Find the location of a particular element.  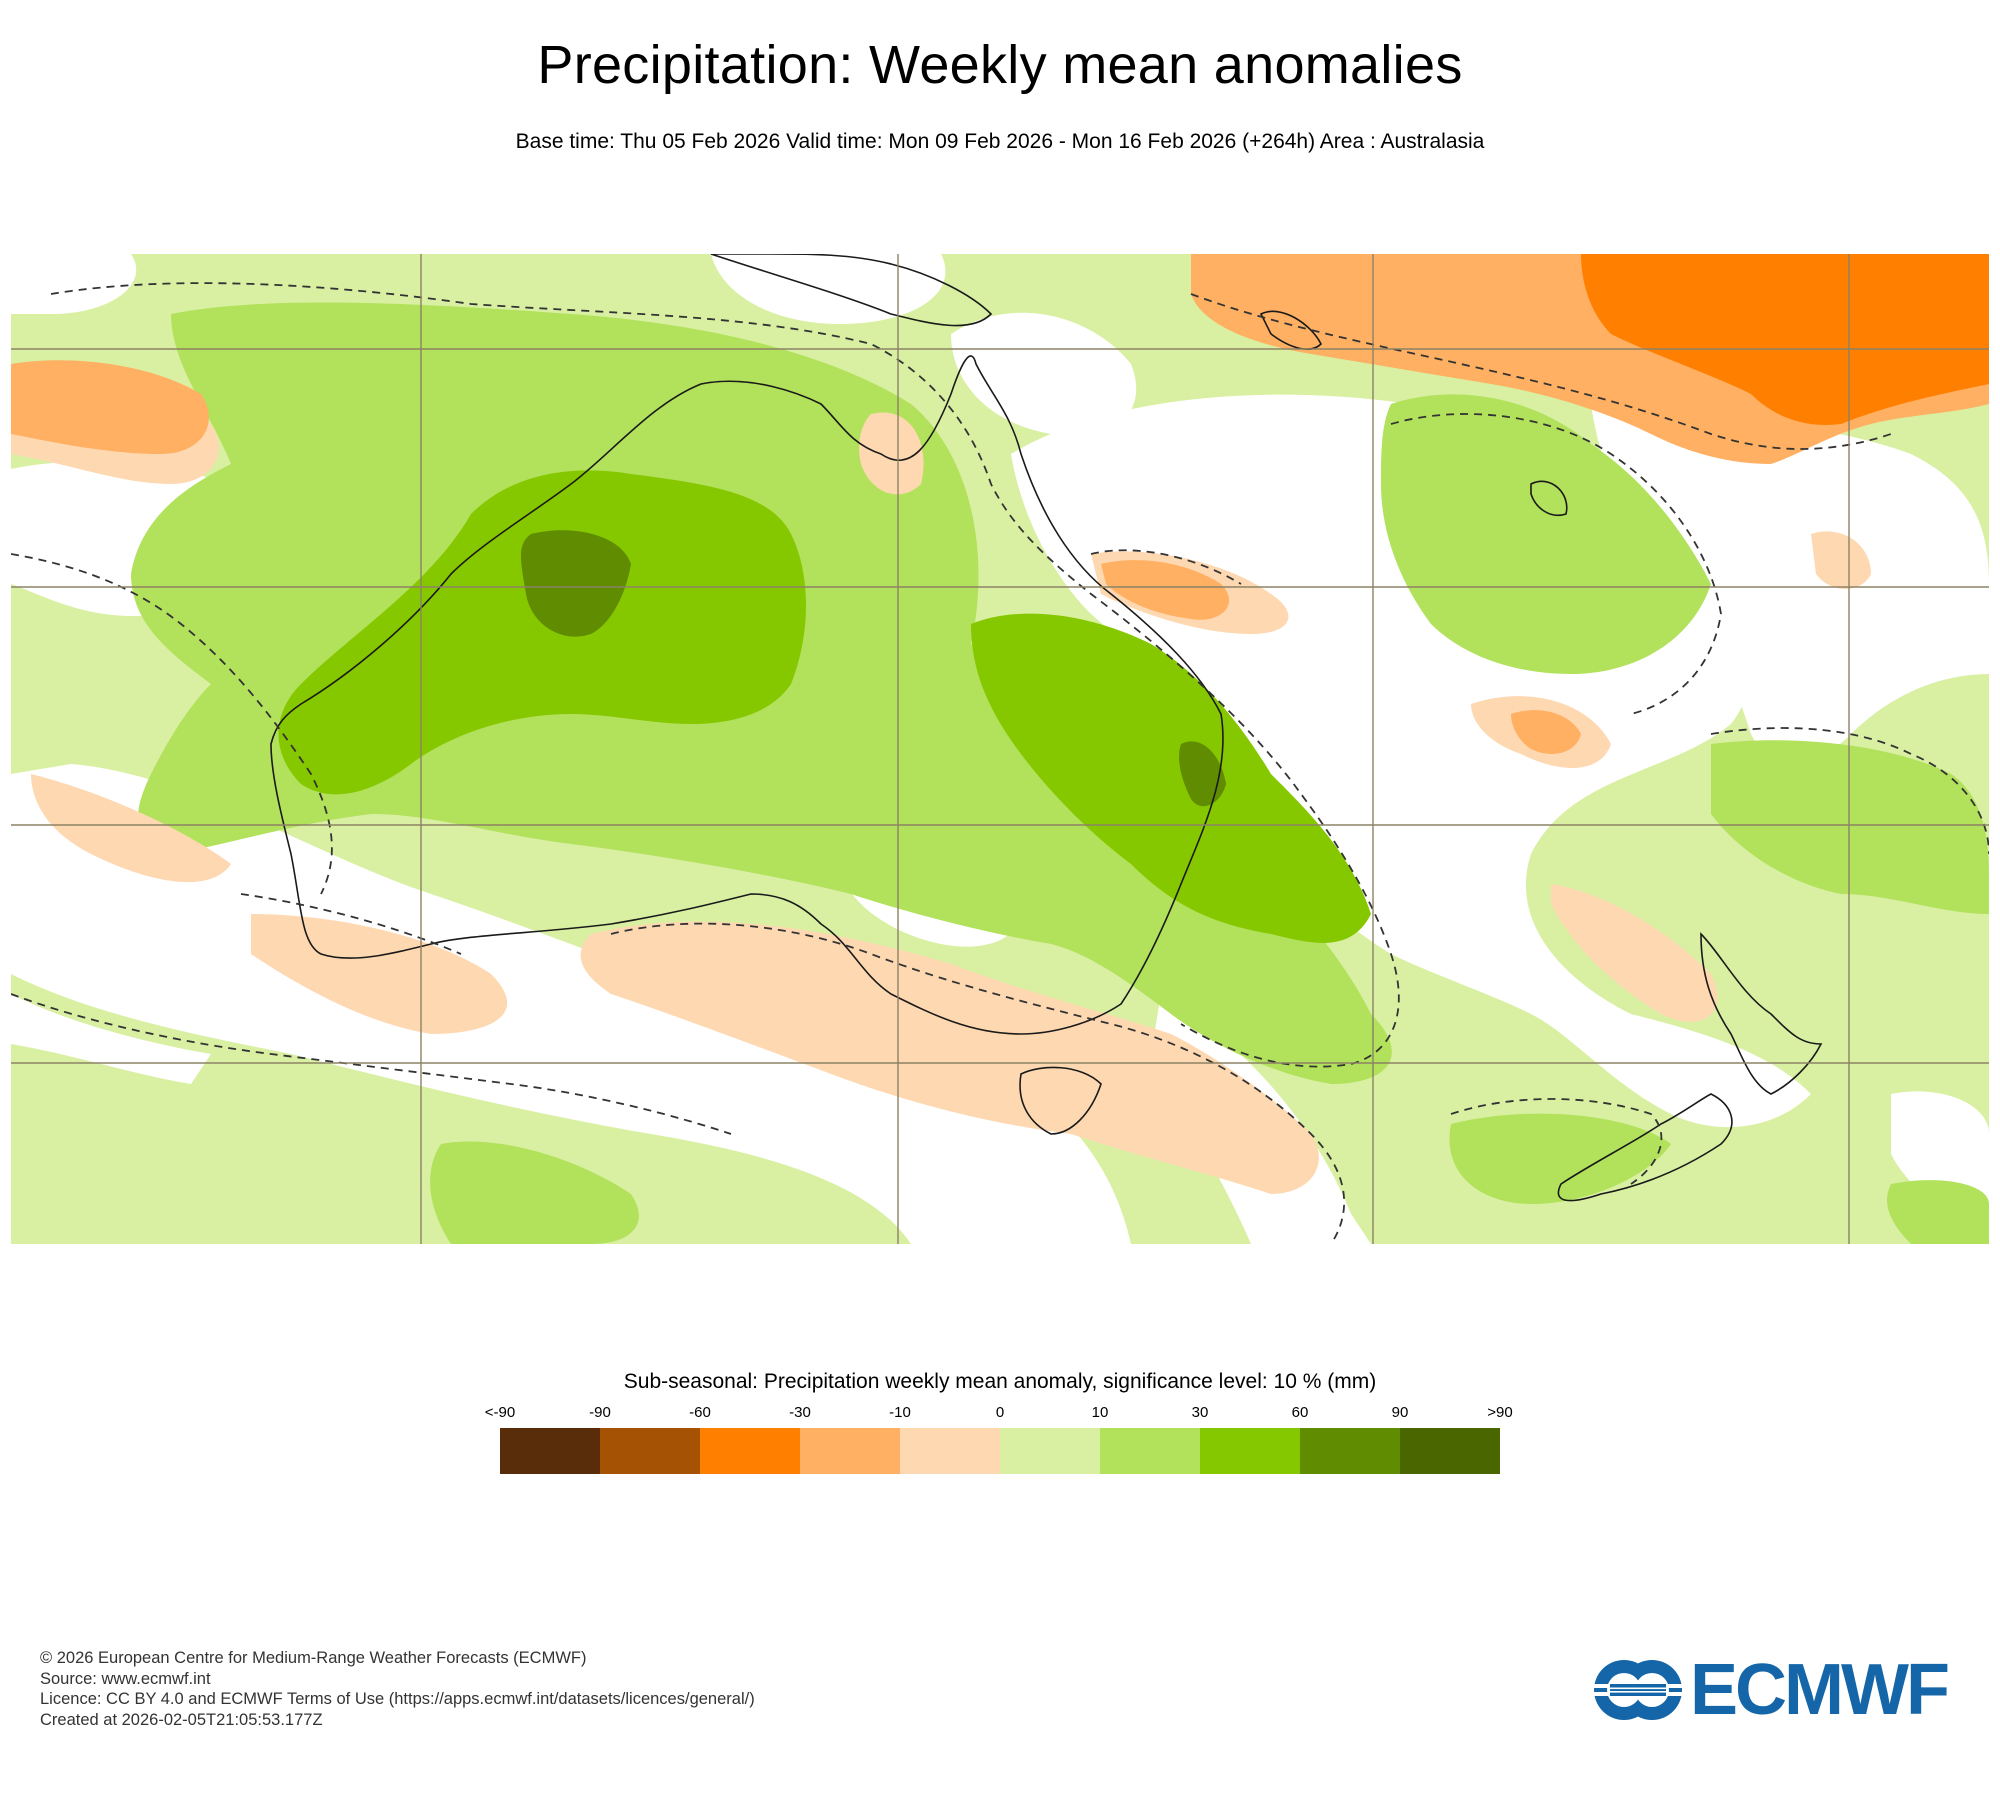

positive-anomaly-very-strong is located at coordinates (873, 668).